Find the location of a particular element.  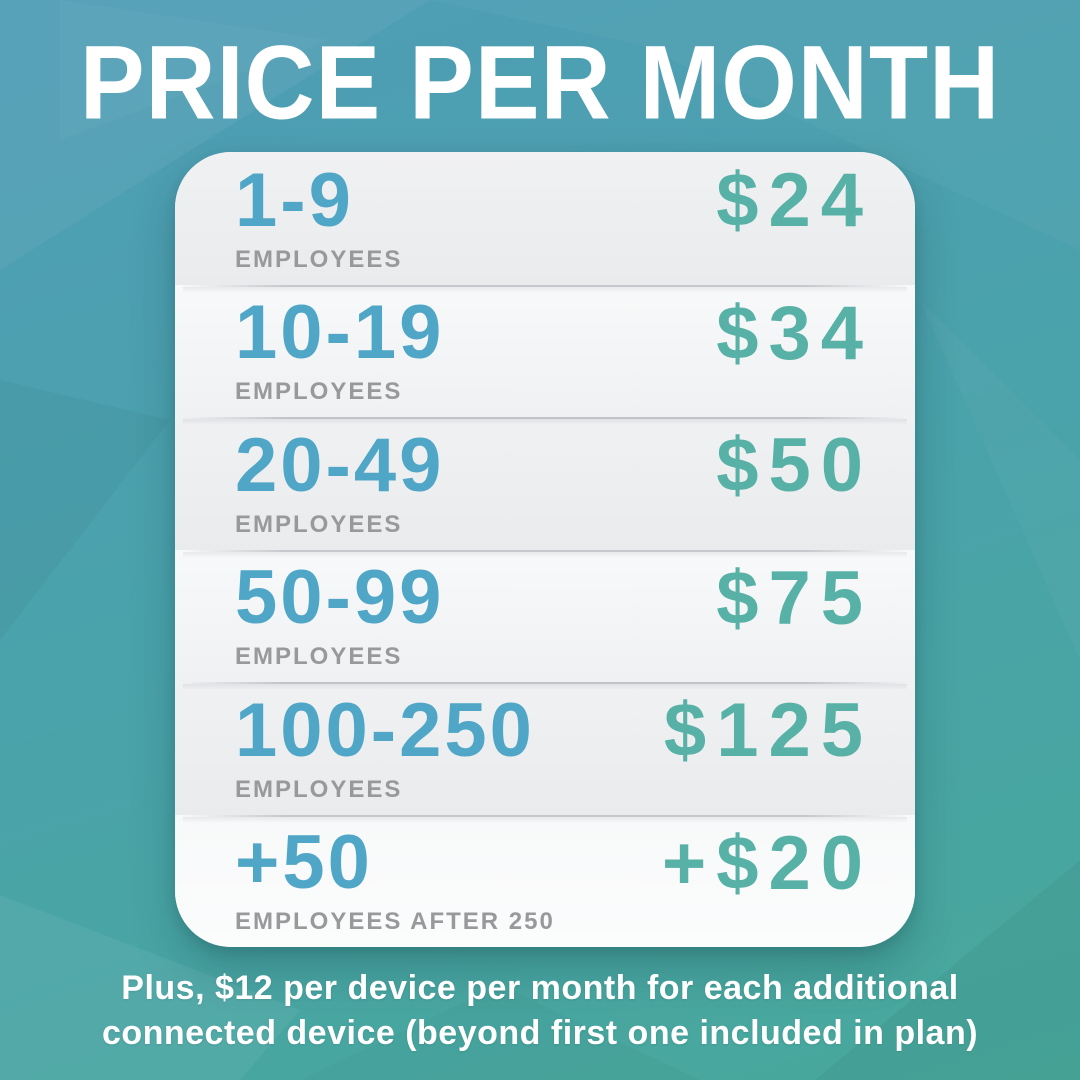

employee-range-block: 10-19 EMPLOYEES is located at coordinates (339, 350).